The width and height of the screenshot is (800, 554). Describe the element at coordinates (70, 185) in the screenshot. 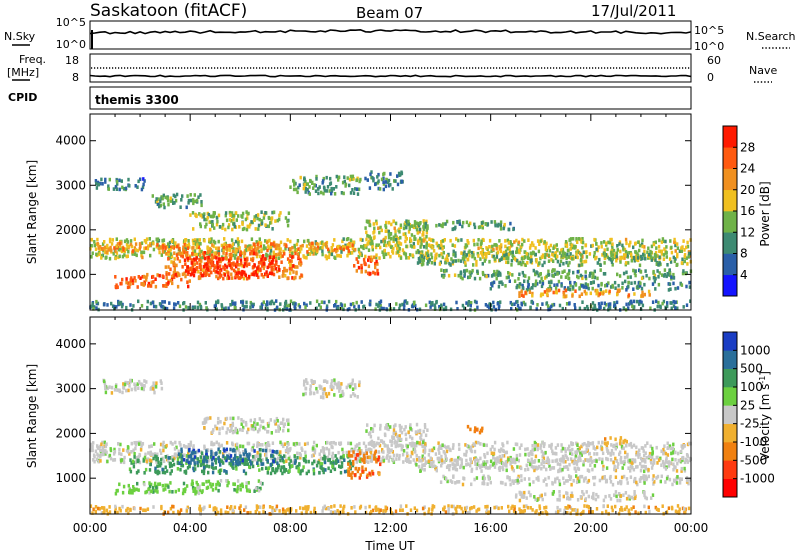

I see `y-tick-label: 3000` at that location.